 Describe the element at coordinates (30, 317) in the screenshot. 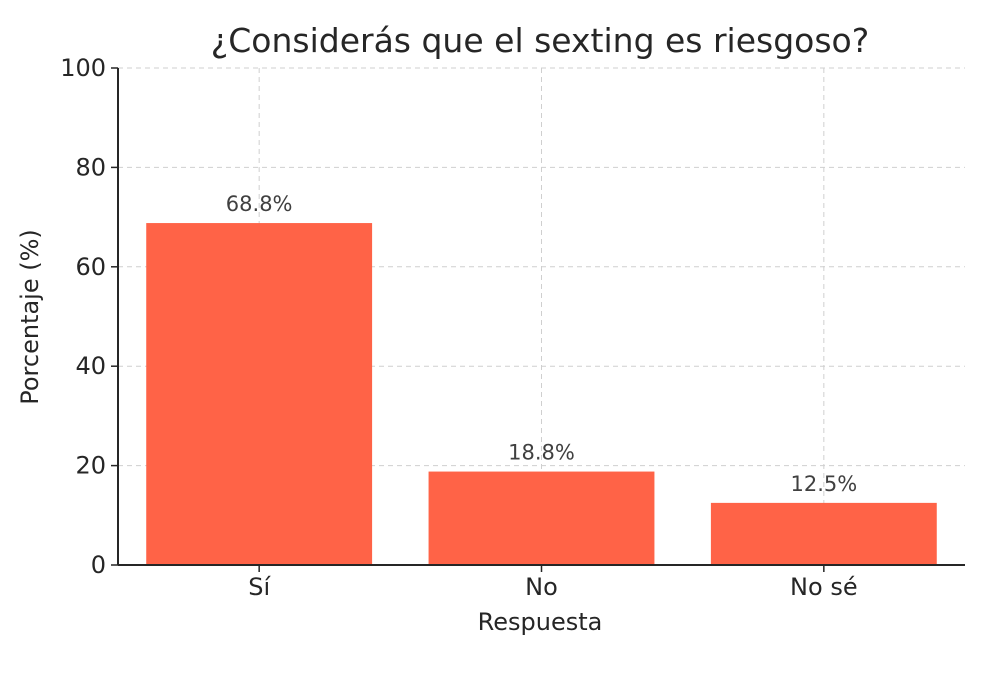

I see `y-axis-title: Porcentaje (%)` at that location.